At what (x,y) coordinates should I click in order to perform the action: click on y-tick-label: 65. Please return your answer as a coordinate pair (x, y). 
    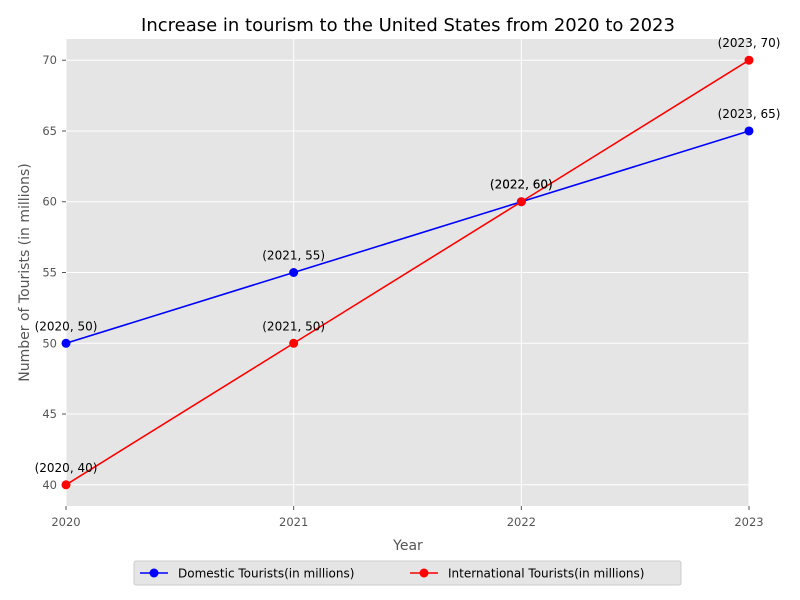
    Looking at the image, I should click on (49, 131).